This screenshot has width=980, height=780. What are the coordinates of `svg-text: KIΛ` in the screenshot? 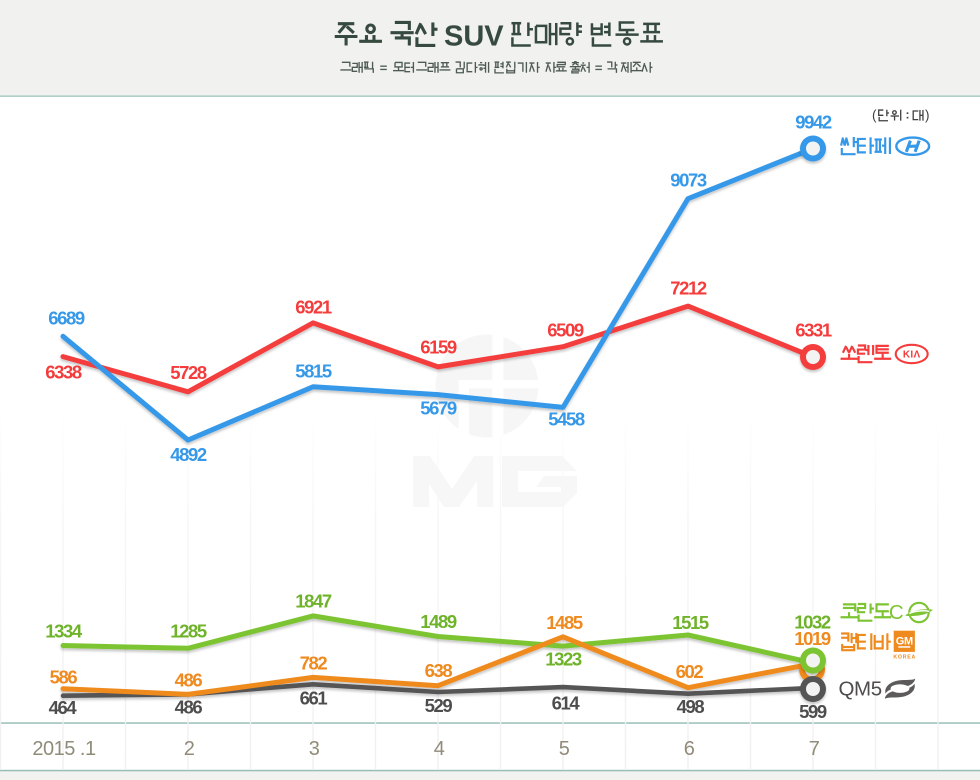 It's located at (912, 355).